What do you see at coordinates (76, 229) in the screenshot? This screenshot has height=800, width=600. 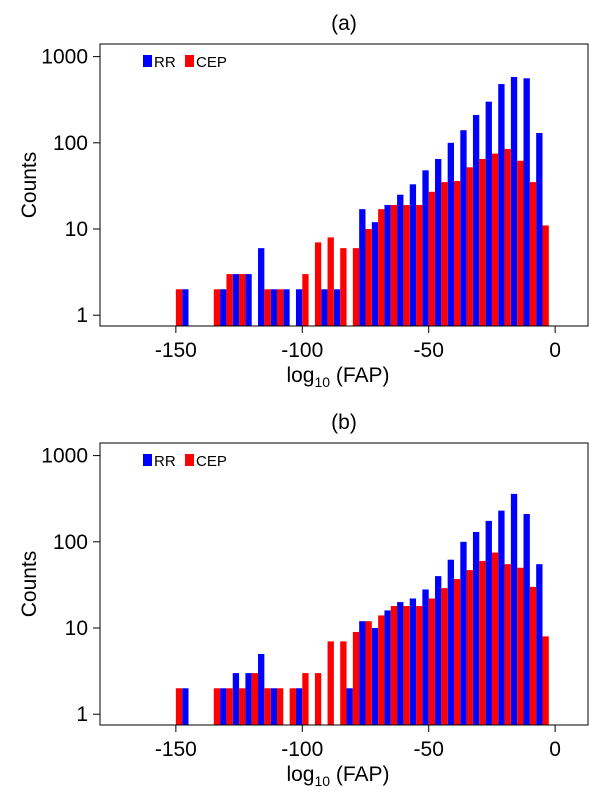 I see `y-tick-label: 10` at bounding box center [76, 229].